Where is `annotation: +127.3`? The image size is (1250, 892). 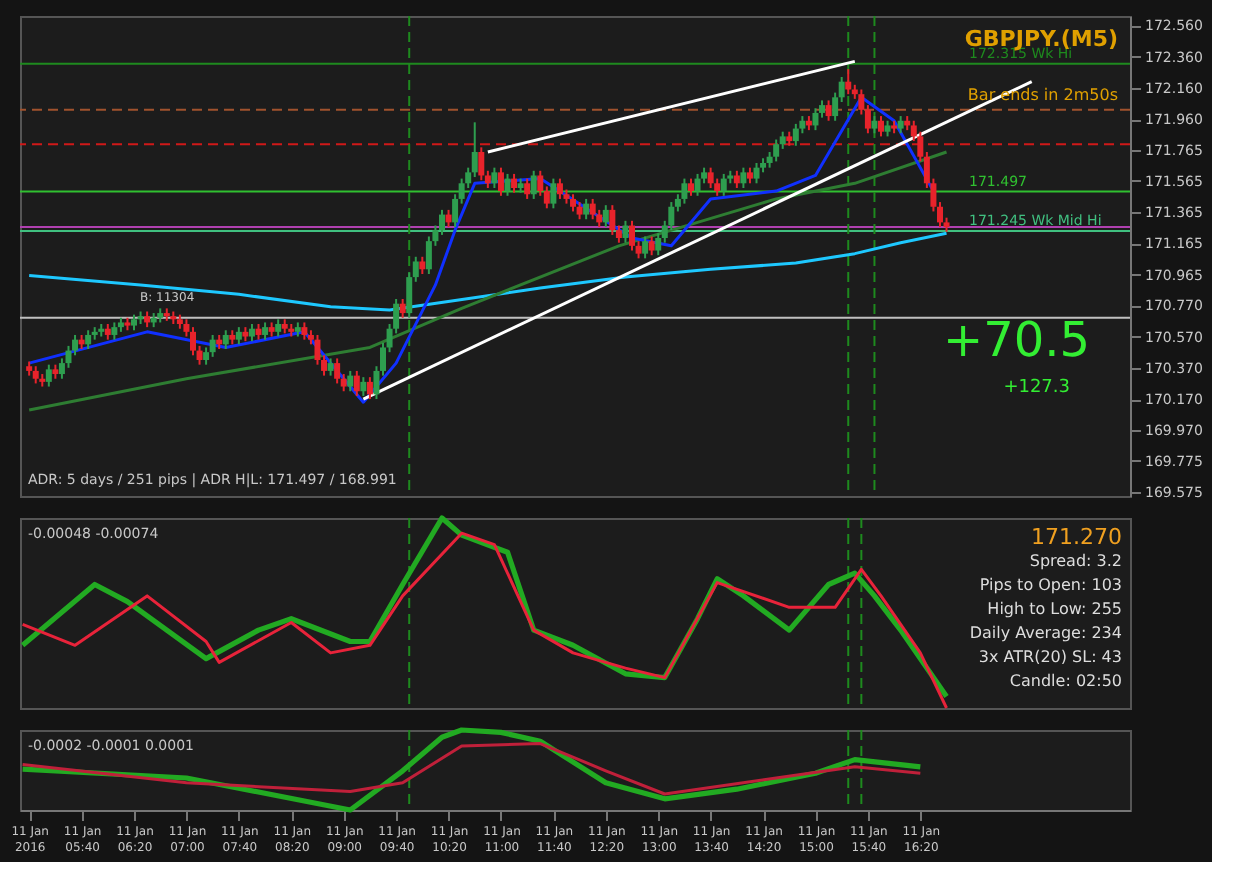
annotation: +127.3 is located at coordinates (1036, 388).